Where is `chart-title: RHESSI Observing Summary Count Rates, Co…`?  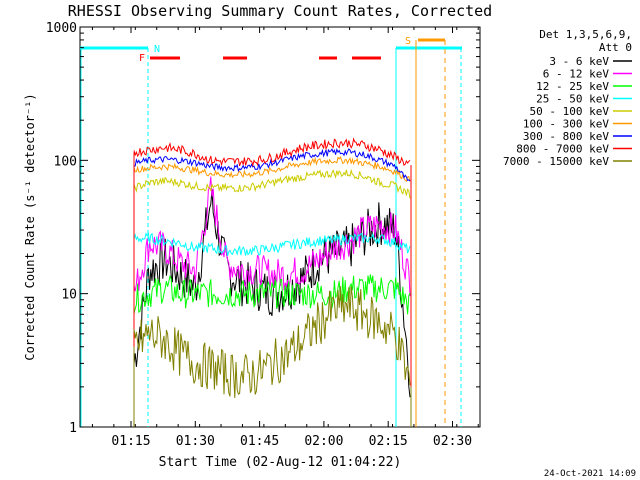 chart-title: RHESSI Observing Summary Count Rates, Co… is located at coordinates (280, 11).